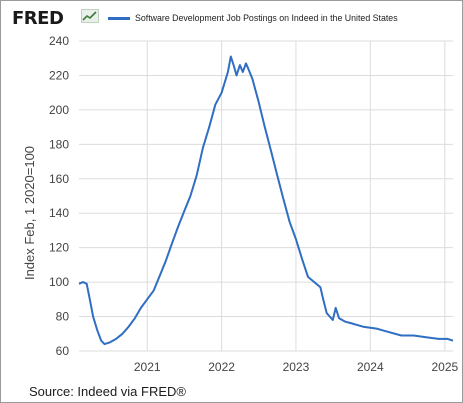 The height and width of the screenshot is (403, 463). Describe the element at coordinates (59, 144) in the screenshot. I see `y-tick-label: 180` at that location.